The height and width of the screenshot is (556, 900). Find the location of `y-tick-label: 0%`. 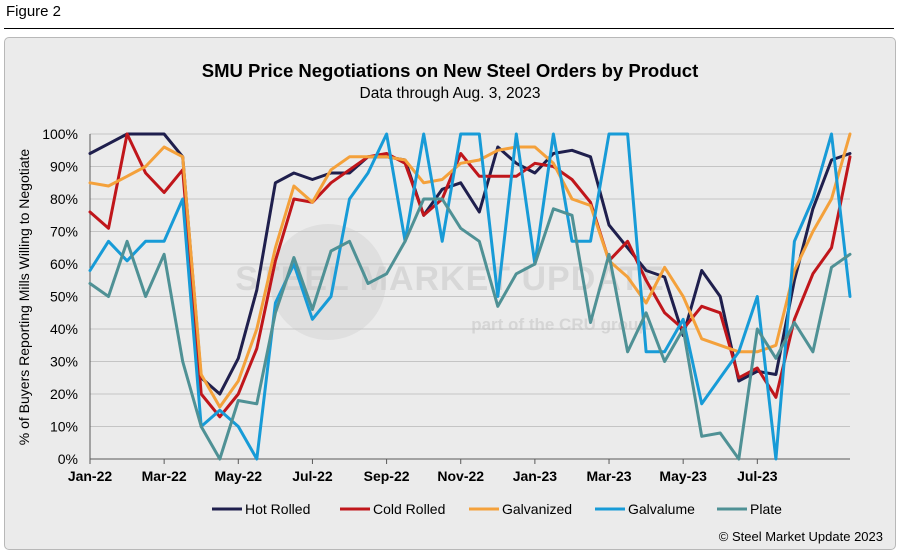

y-tick-label: 0% is located at coordinates (68, 459).